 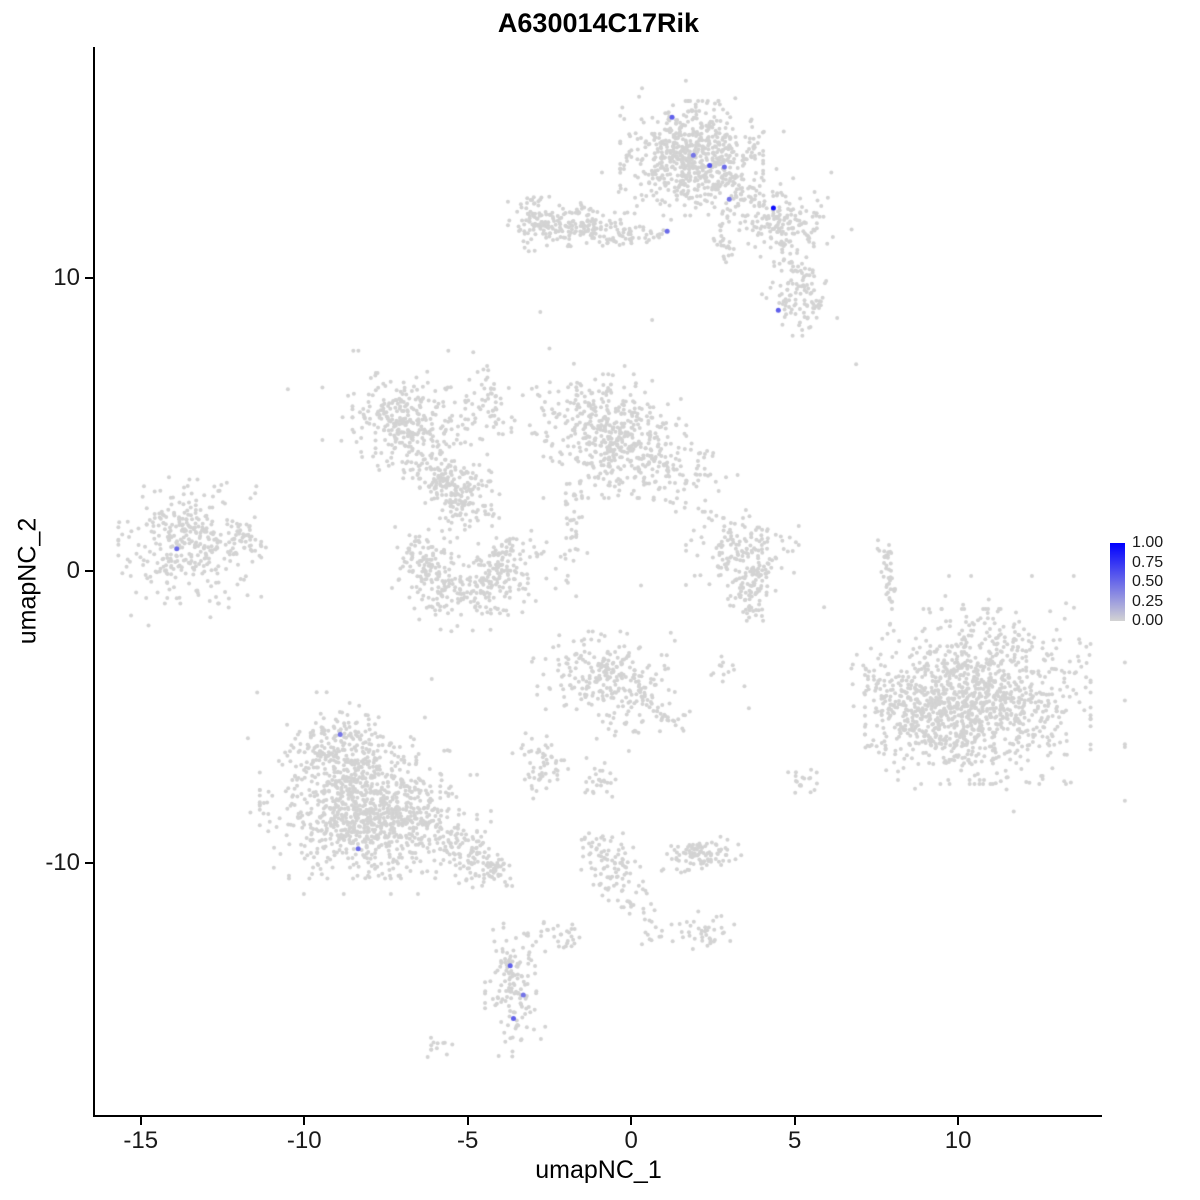 I want to click on y-axis-title: umapNC_2, so click(x=27, y=581).